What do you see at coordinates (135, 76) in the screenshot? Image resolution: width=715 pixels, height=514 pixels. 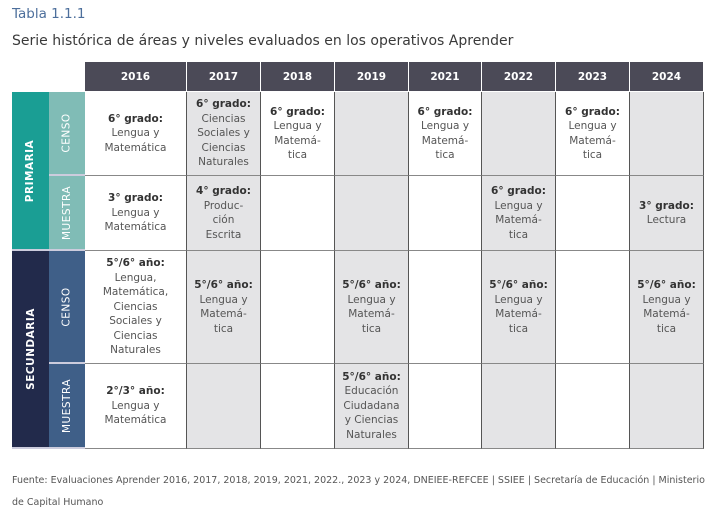 I see `year-header: 2016` at bounding box center [135, 76].